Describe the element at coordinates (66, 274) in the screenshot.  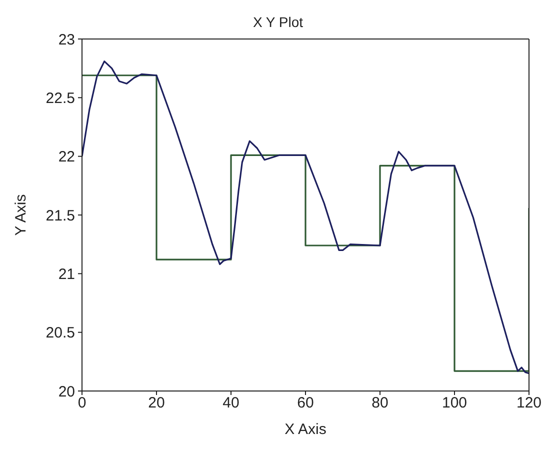
I see `y-tick-label: 21` at that location.